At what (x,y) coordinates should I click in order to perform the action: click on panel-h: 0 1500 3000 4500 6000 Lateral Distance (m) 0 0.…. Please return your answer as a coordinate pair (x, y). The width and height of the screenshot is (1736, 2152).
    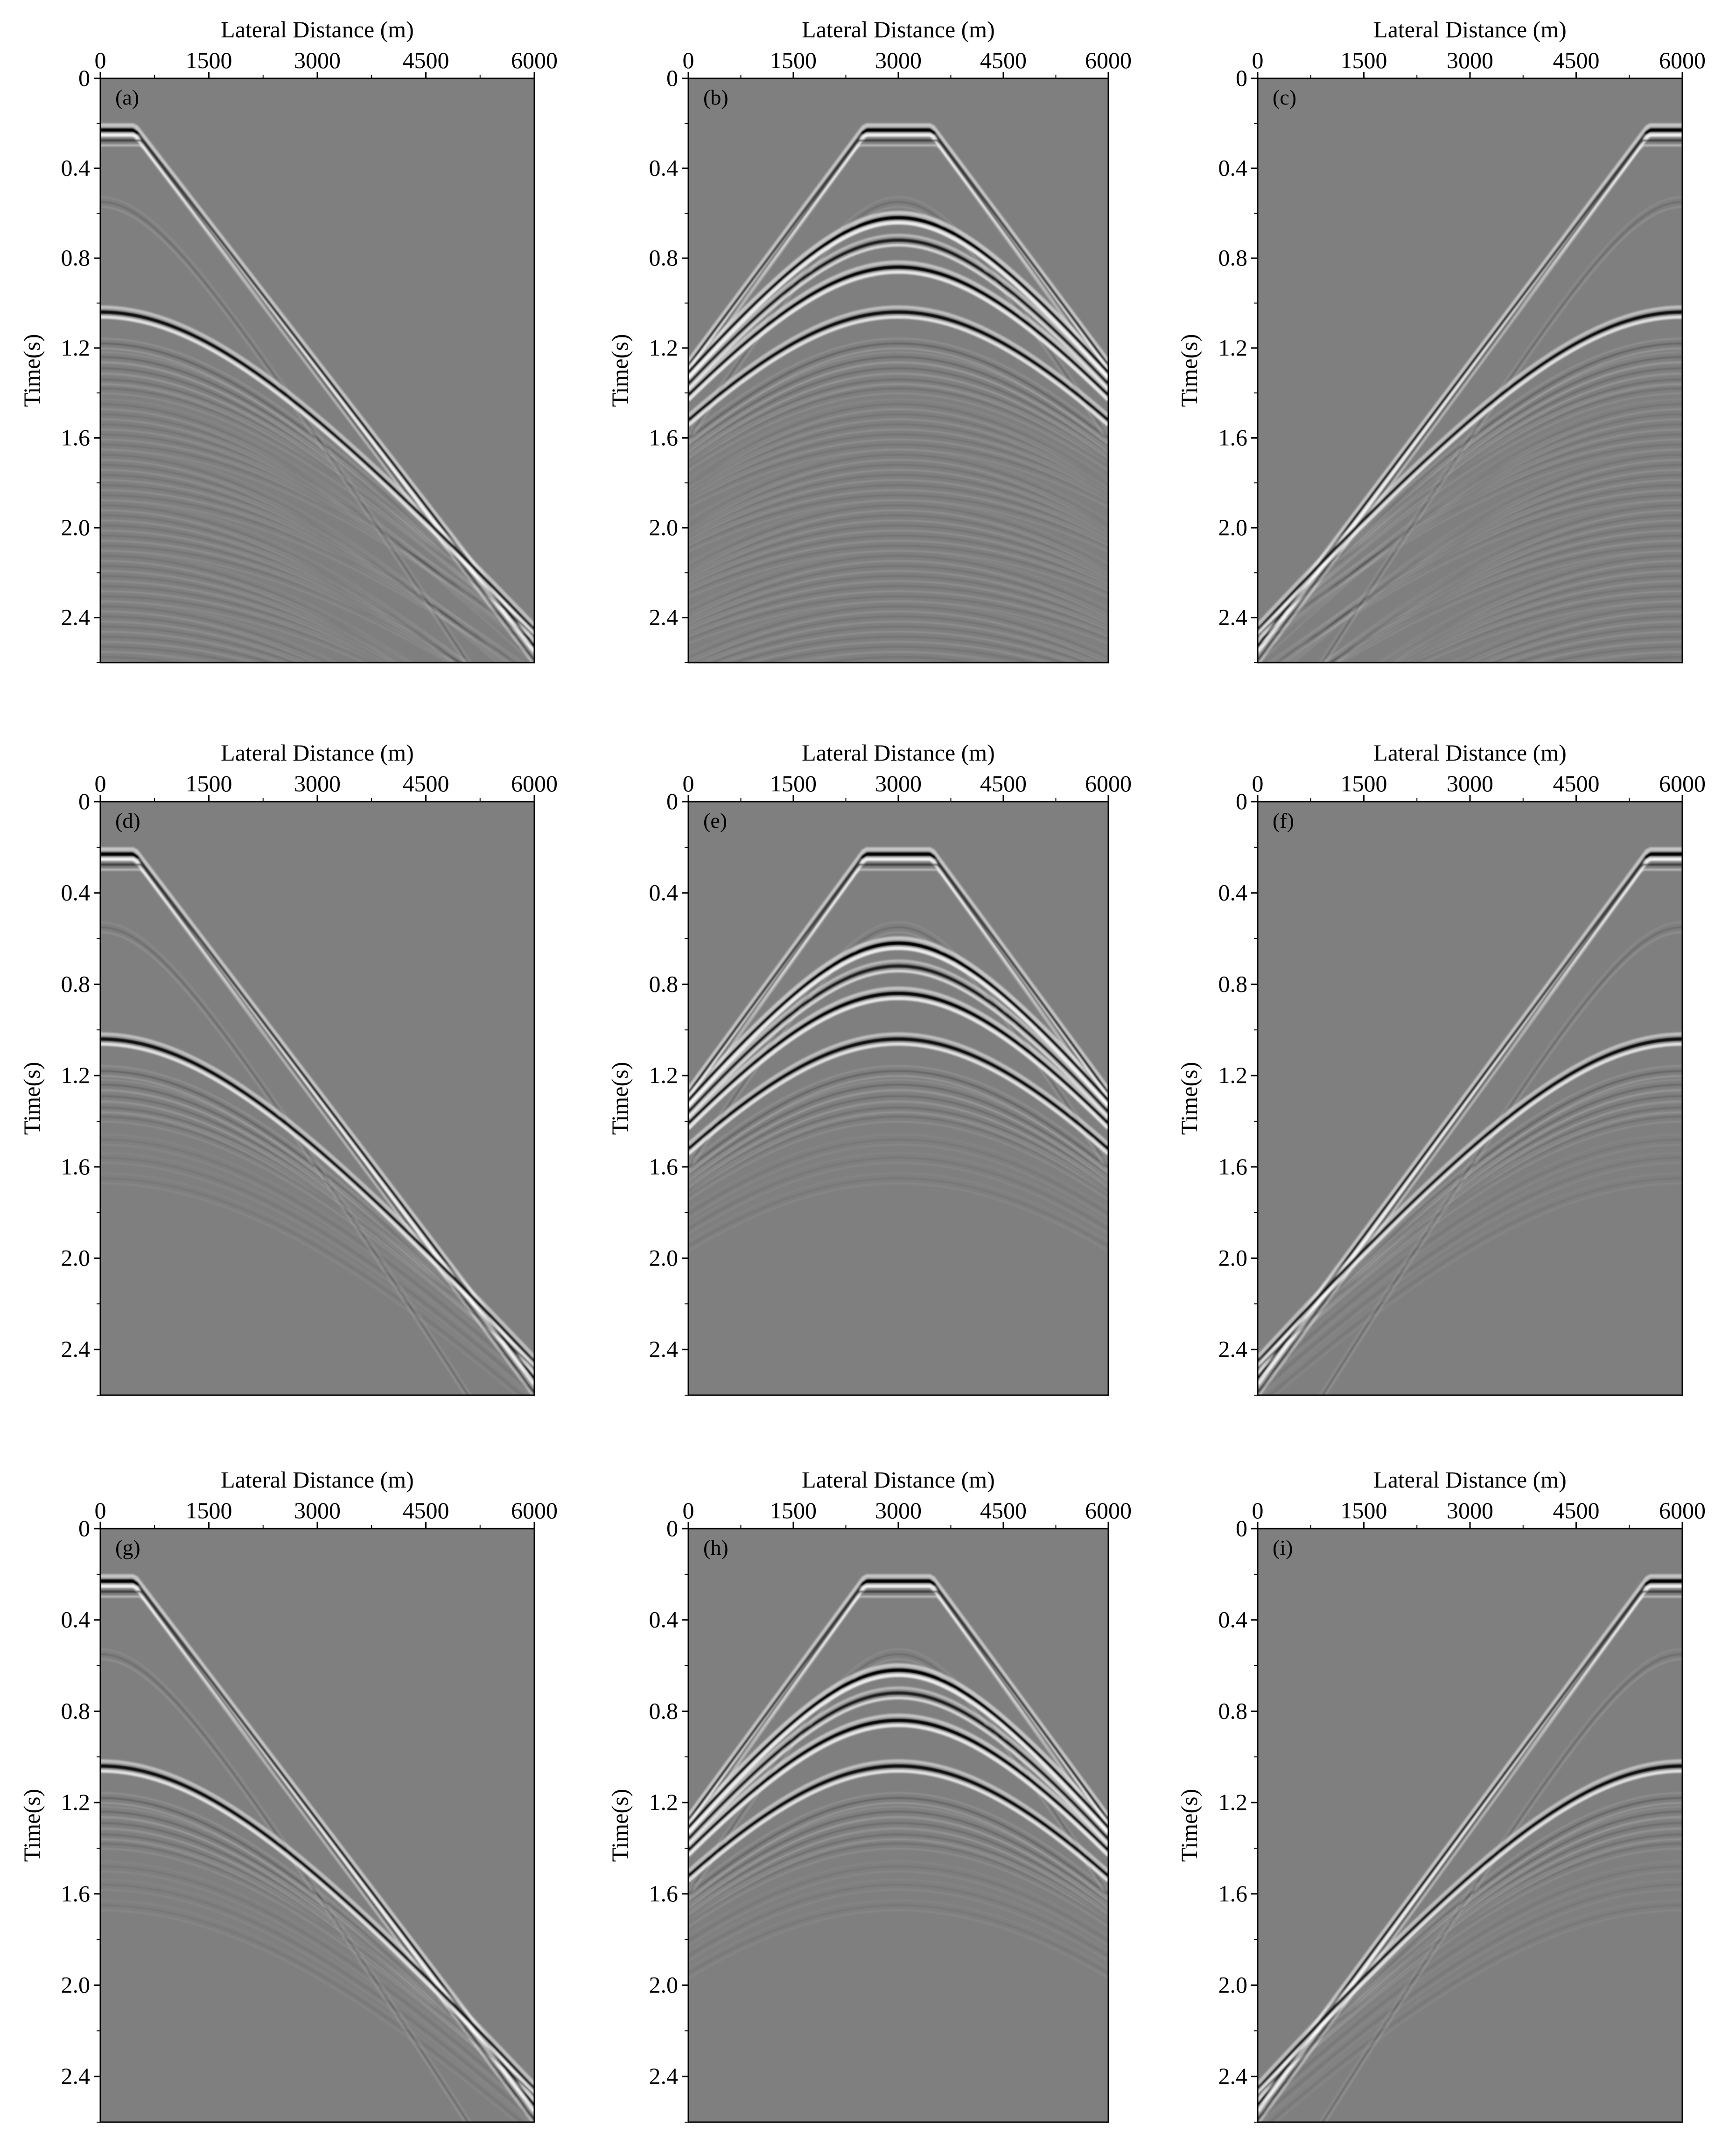
    Looking at the image, I should click on (869, 1795).